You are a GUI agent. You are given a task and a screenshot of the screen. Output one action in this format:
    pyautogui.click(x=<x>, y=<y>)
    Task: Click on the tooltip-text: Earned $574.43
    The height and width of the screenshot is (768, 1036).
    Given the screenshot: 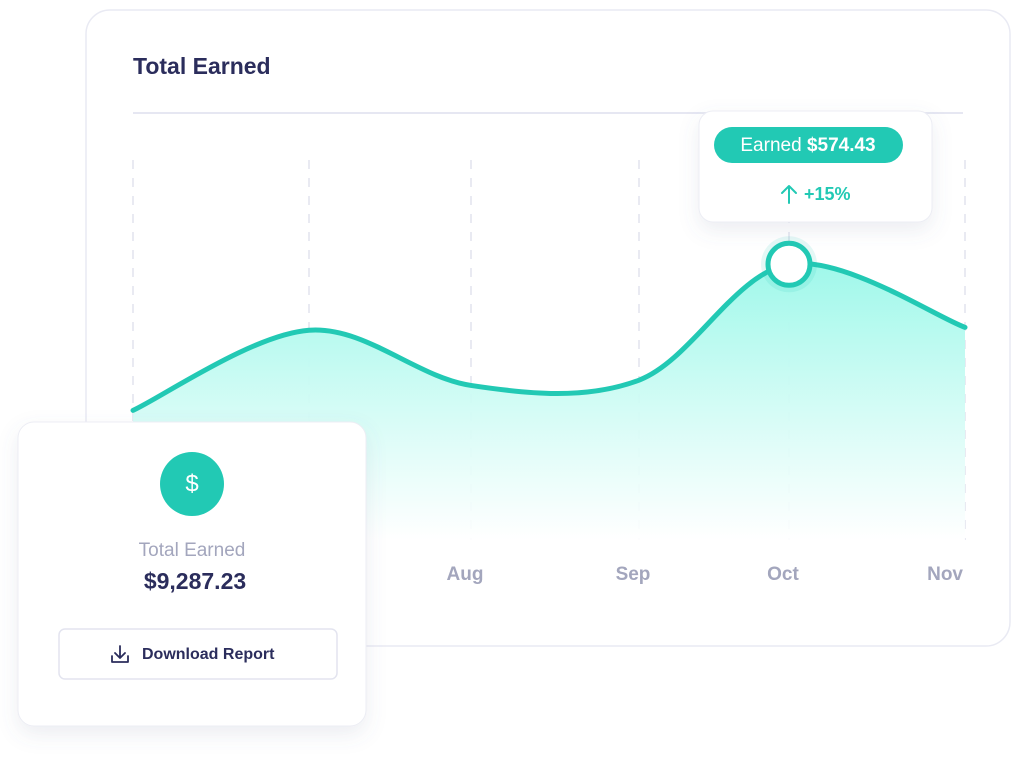 What is the action you would take?
    pyautogui.click(x=807, y=145)
    